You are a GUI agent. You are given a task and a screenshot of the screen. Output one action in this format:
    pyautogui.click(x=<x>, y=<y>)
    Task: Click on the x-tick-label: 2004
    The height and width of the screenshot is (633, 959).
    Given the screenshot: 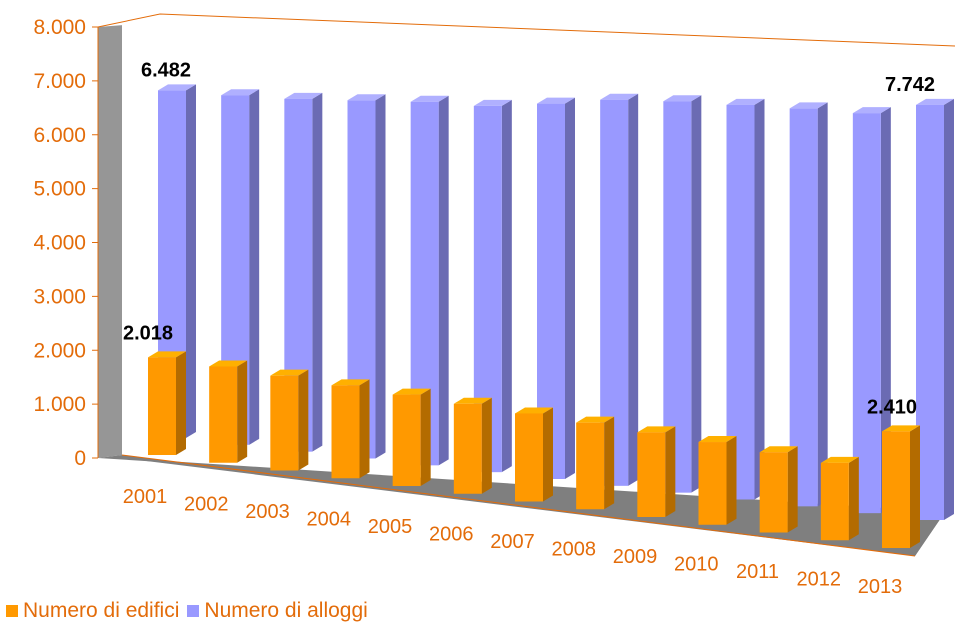 What is the action you would take?
    pyautogui.click(x=329, y=520)
    